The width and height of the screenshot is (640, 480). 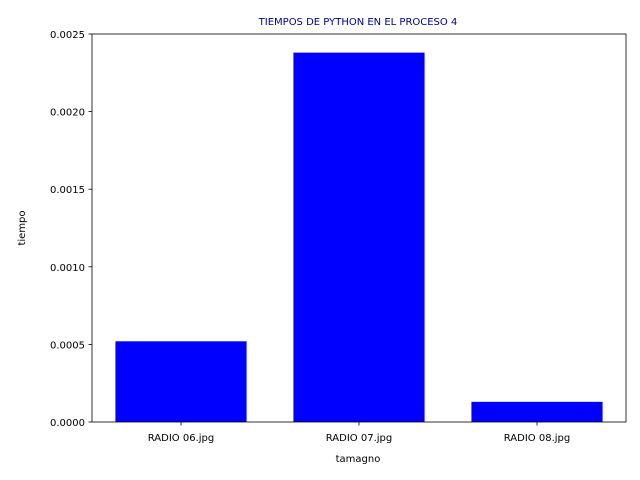 I want to click on y-tick-label: 0.0000, so click(x=67, y=423).